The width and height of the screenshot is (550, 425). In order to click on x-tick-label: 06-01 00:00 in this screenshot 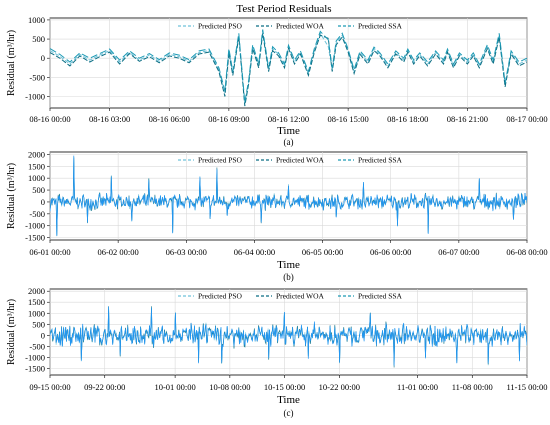, I will do `click(49, 252)`.